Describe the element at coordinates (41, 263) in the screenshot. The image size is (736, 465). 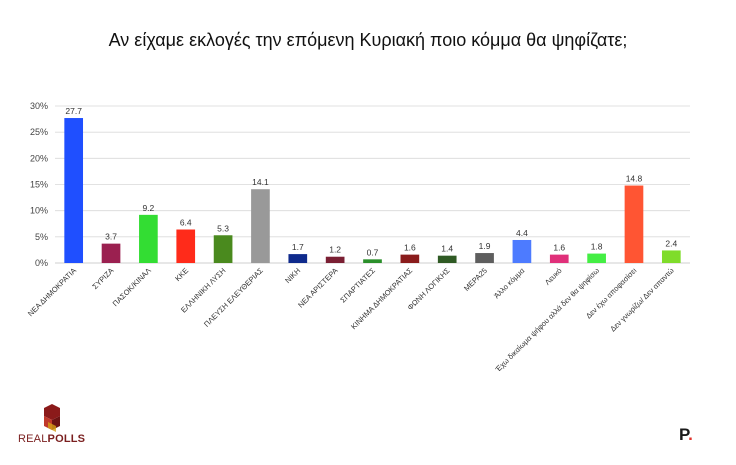
I see `y-tick-label: 0%` at that location.